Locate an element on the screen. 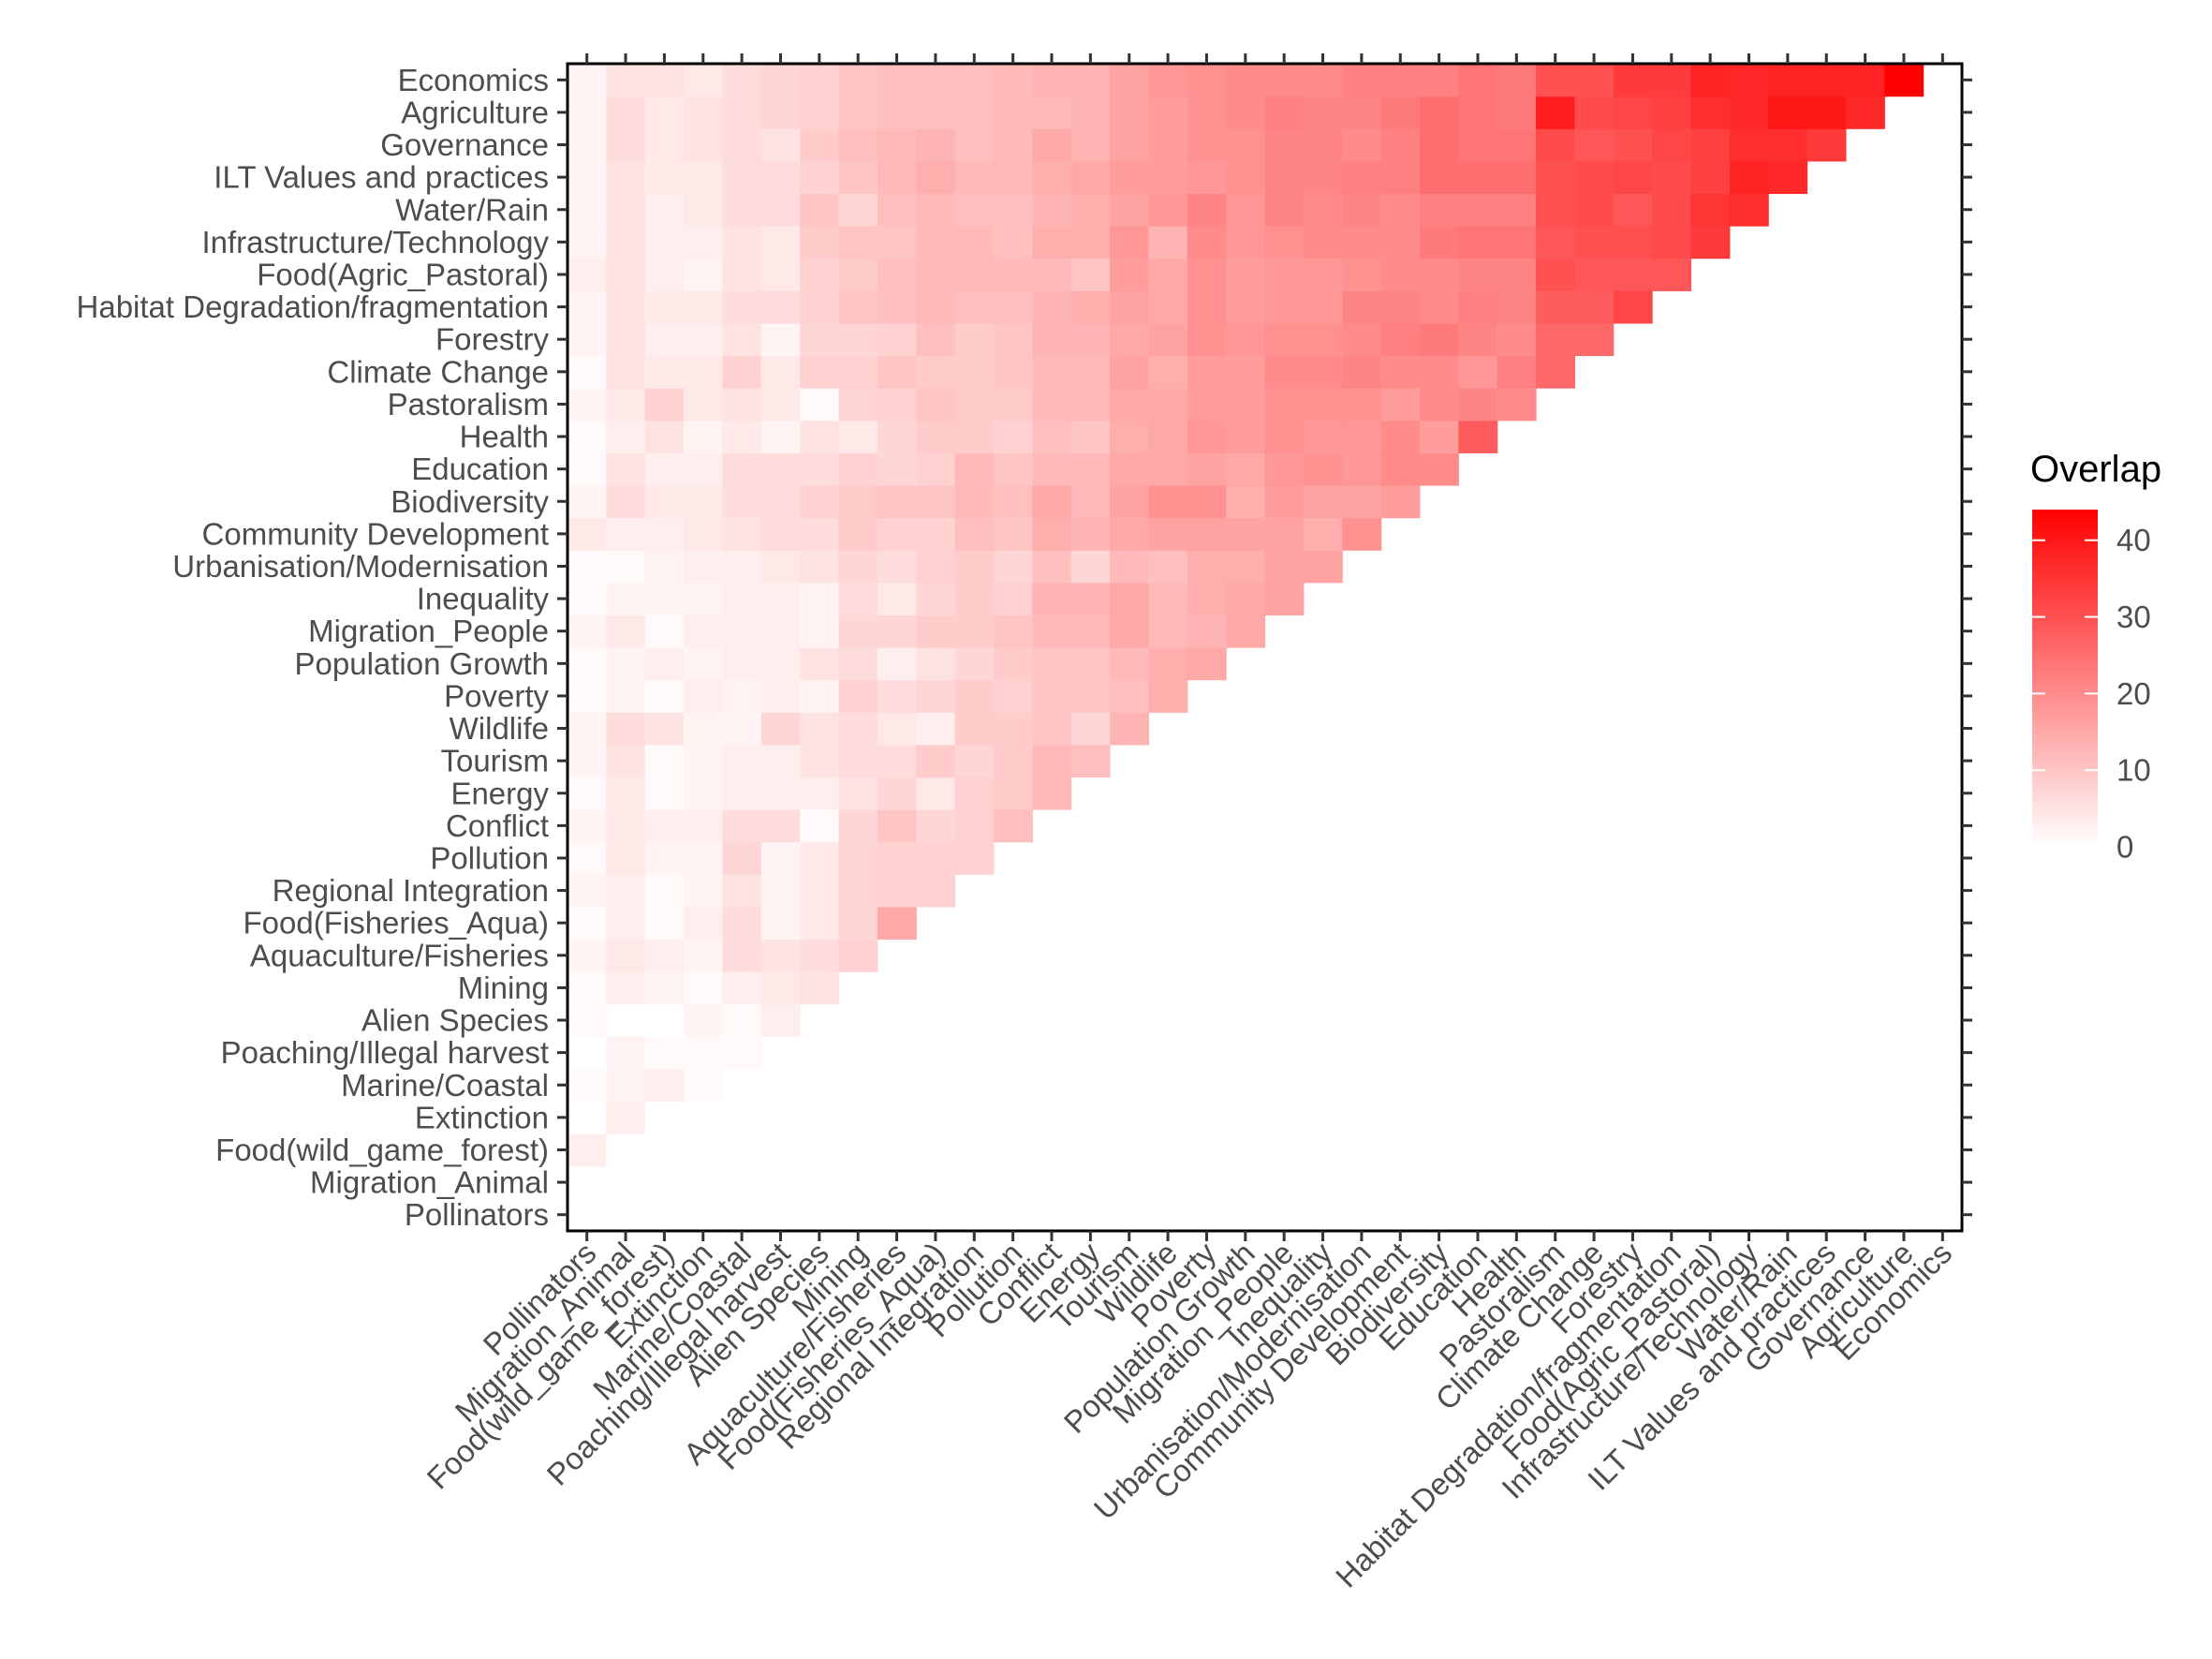 The image size is (2212, 1659). y-tick-label: Forestry is located at coordinates (493, 339).